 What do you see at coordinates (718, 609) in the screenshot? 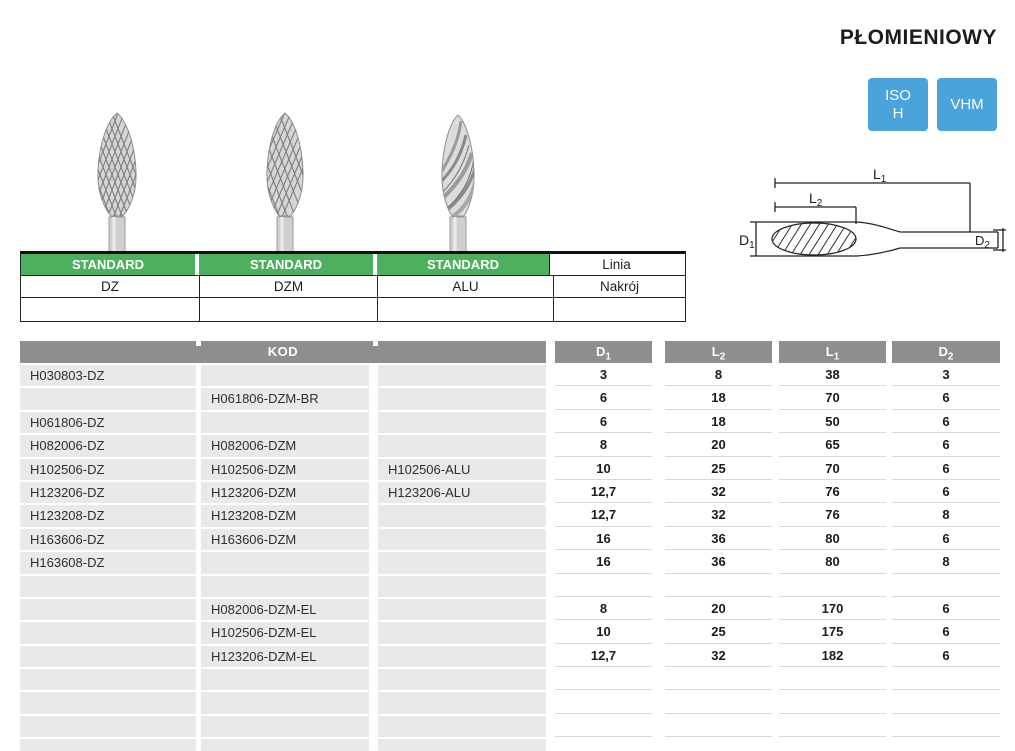
I see `dim-cell-l2: 20` at bounding box center [718, 609].